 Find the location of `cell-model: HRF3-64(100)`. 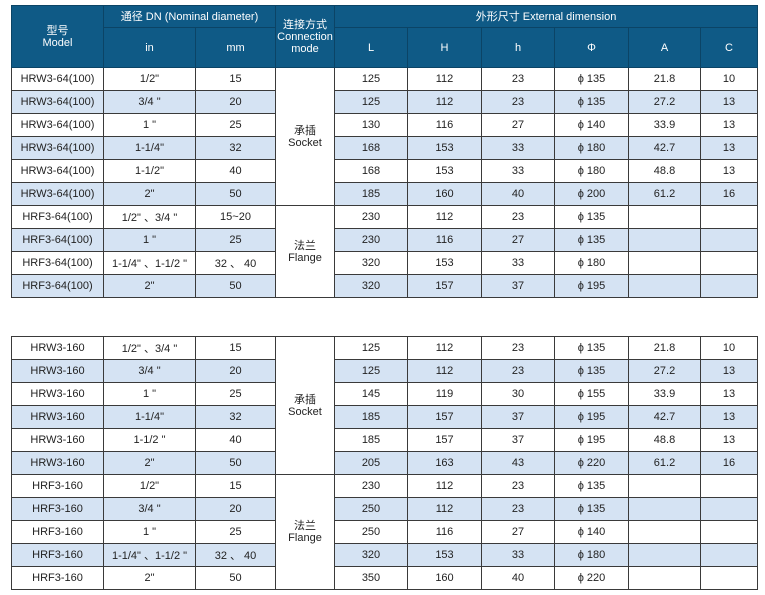

cell-model: HRF3-64(100) is located at coordinates (57, 240).